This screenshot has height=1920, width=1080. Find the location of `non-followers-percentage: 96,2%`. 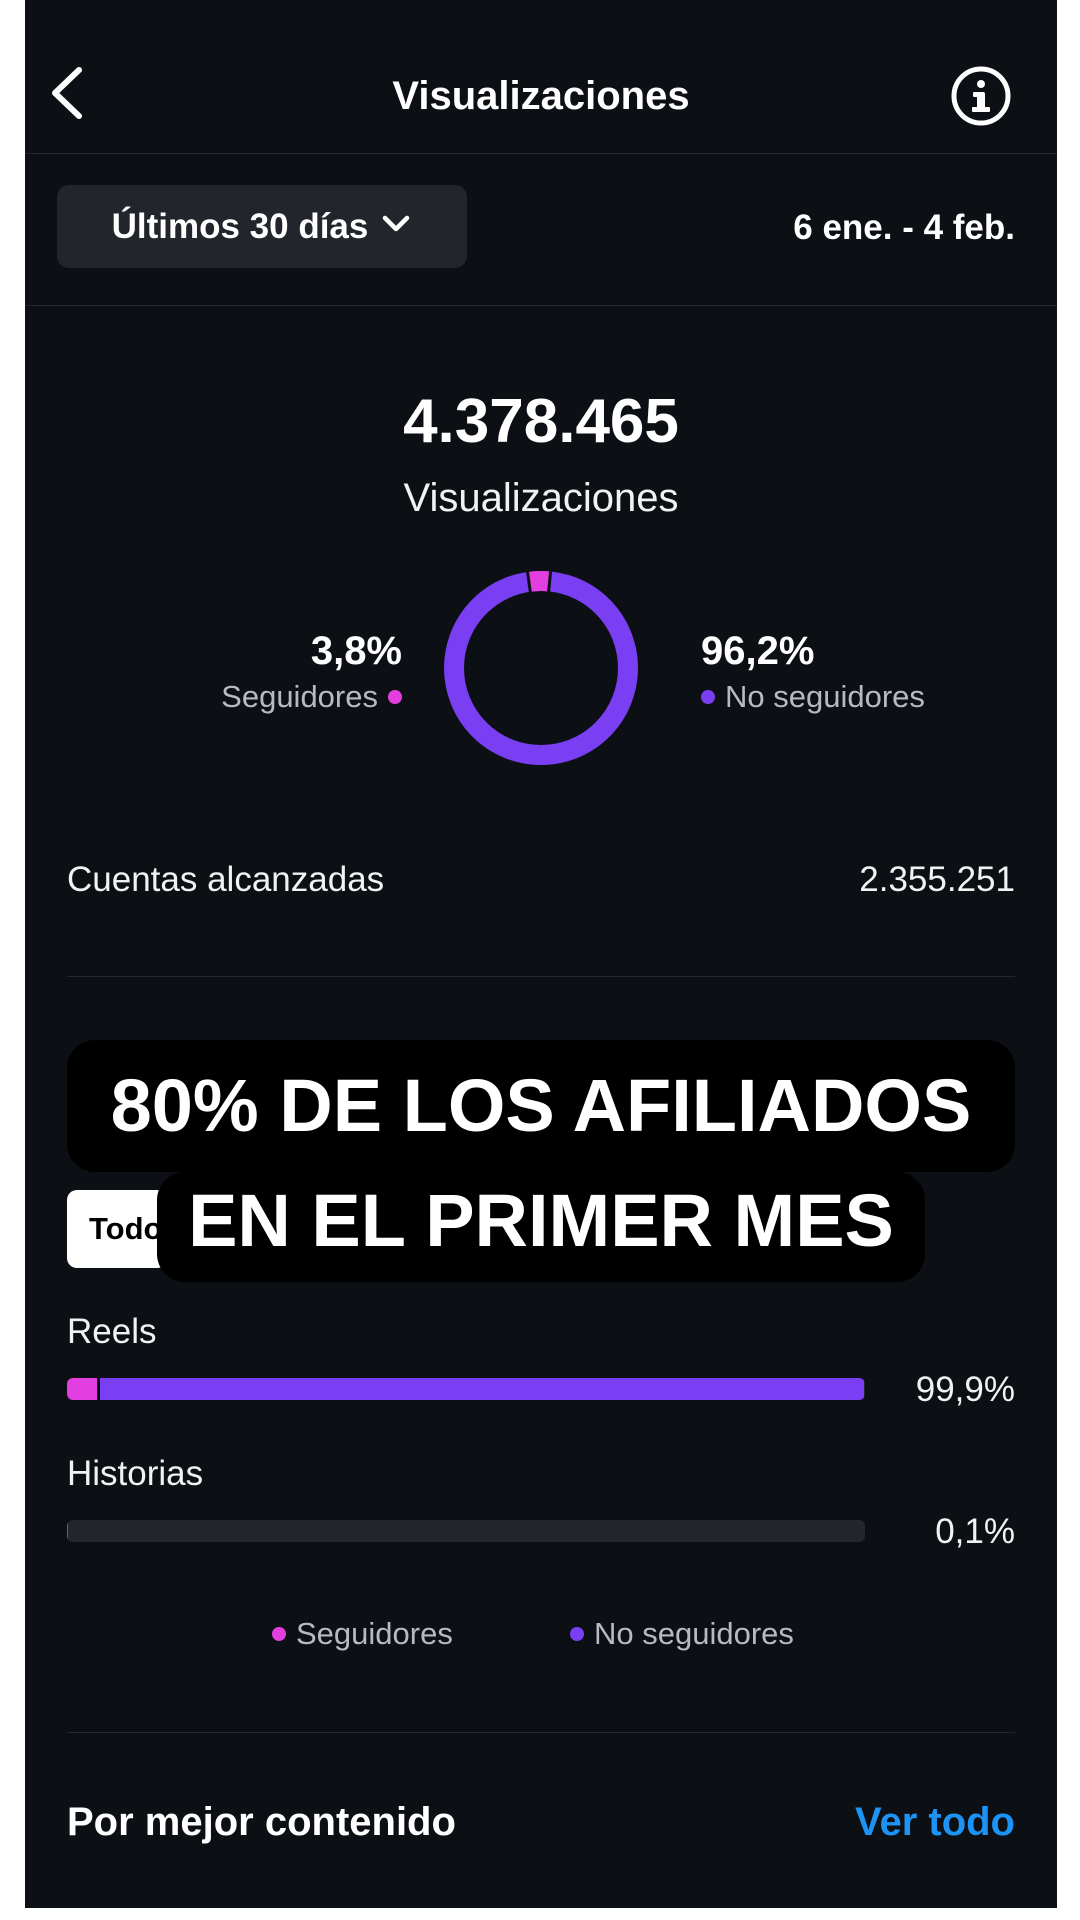

non-followers-percentage: 96,2% is located at coordinates (758, 651).